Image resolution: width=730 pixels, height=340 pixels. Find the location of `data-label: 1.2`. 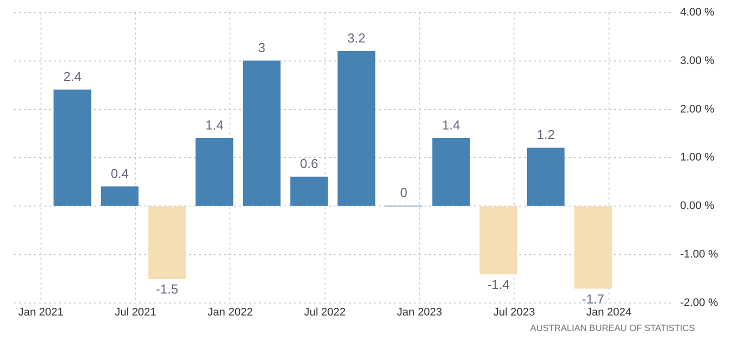

data-label: 1.2 is located at coordinates (545, 134).